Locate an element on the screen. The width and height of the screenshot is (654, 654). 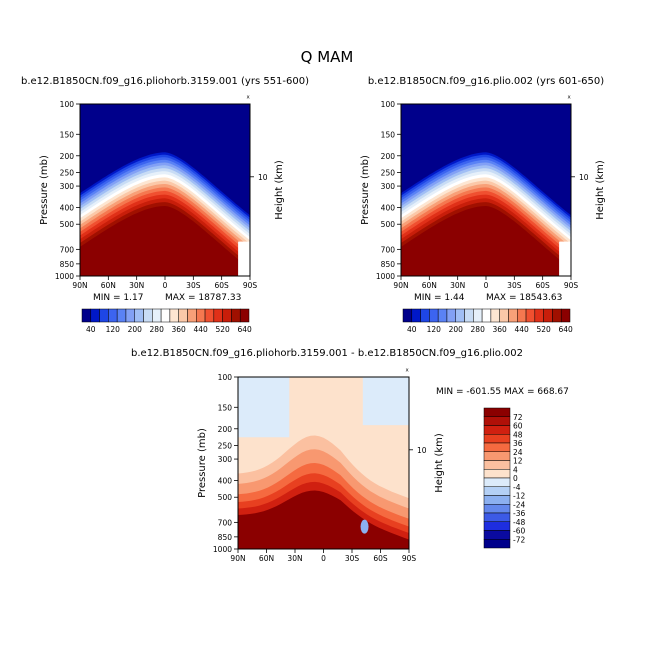
colorbar-label: 4 is located at coordinates (515, 469).